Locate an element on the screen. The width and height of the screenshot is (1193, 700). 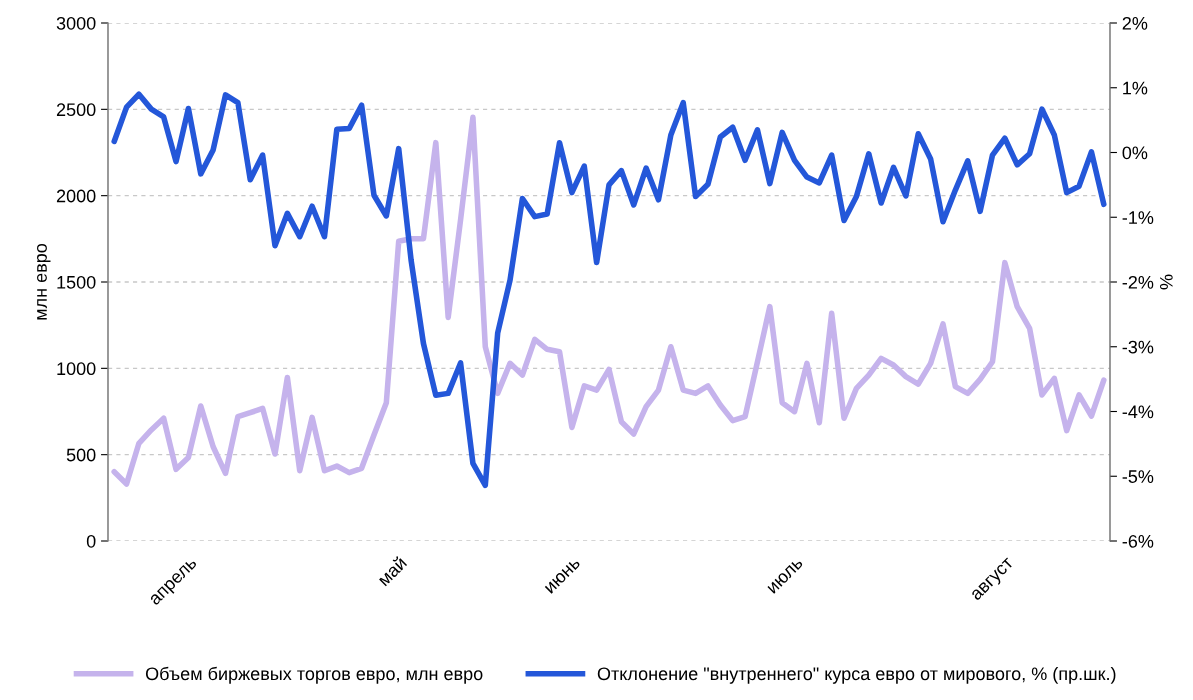
y-tick-label: 2500 is located at coordinates (76, 110).